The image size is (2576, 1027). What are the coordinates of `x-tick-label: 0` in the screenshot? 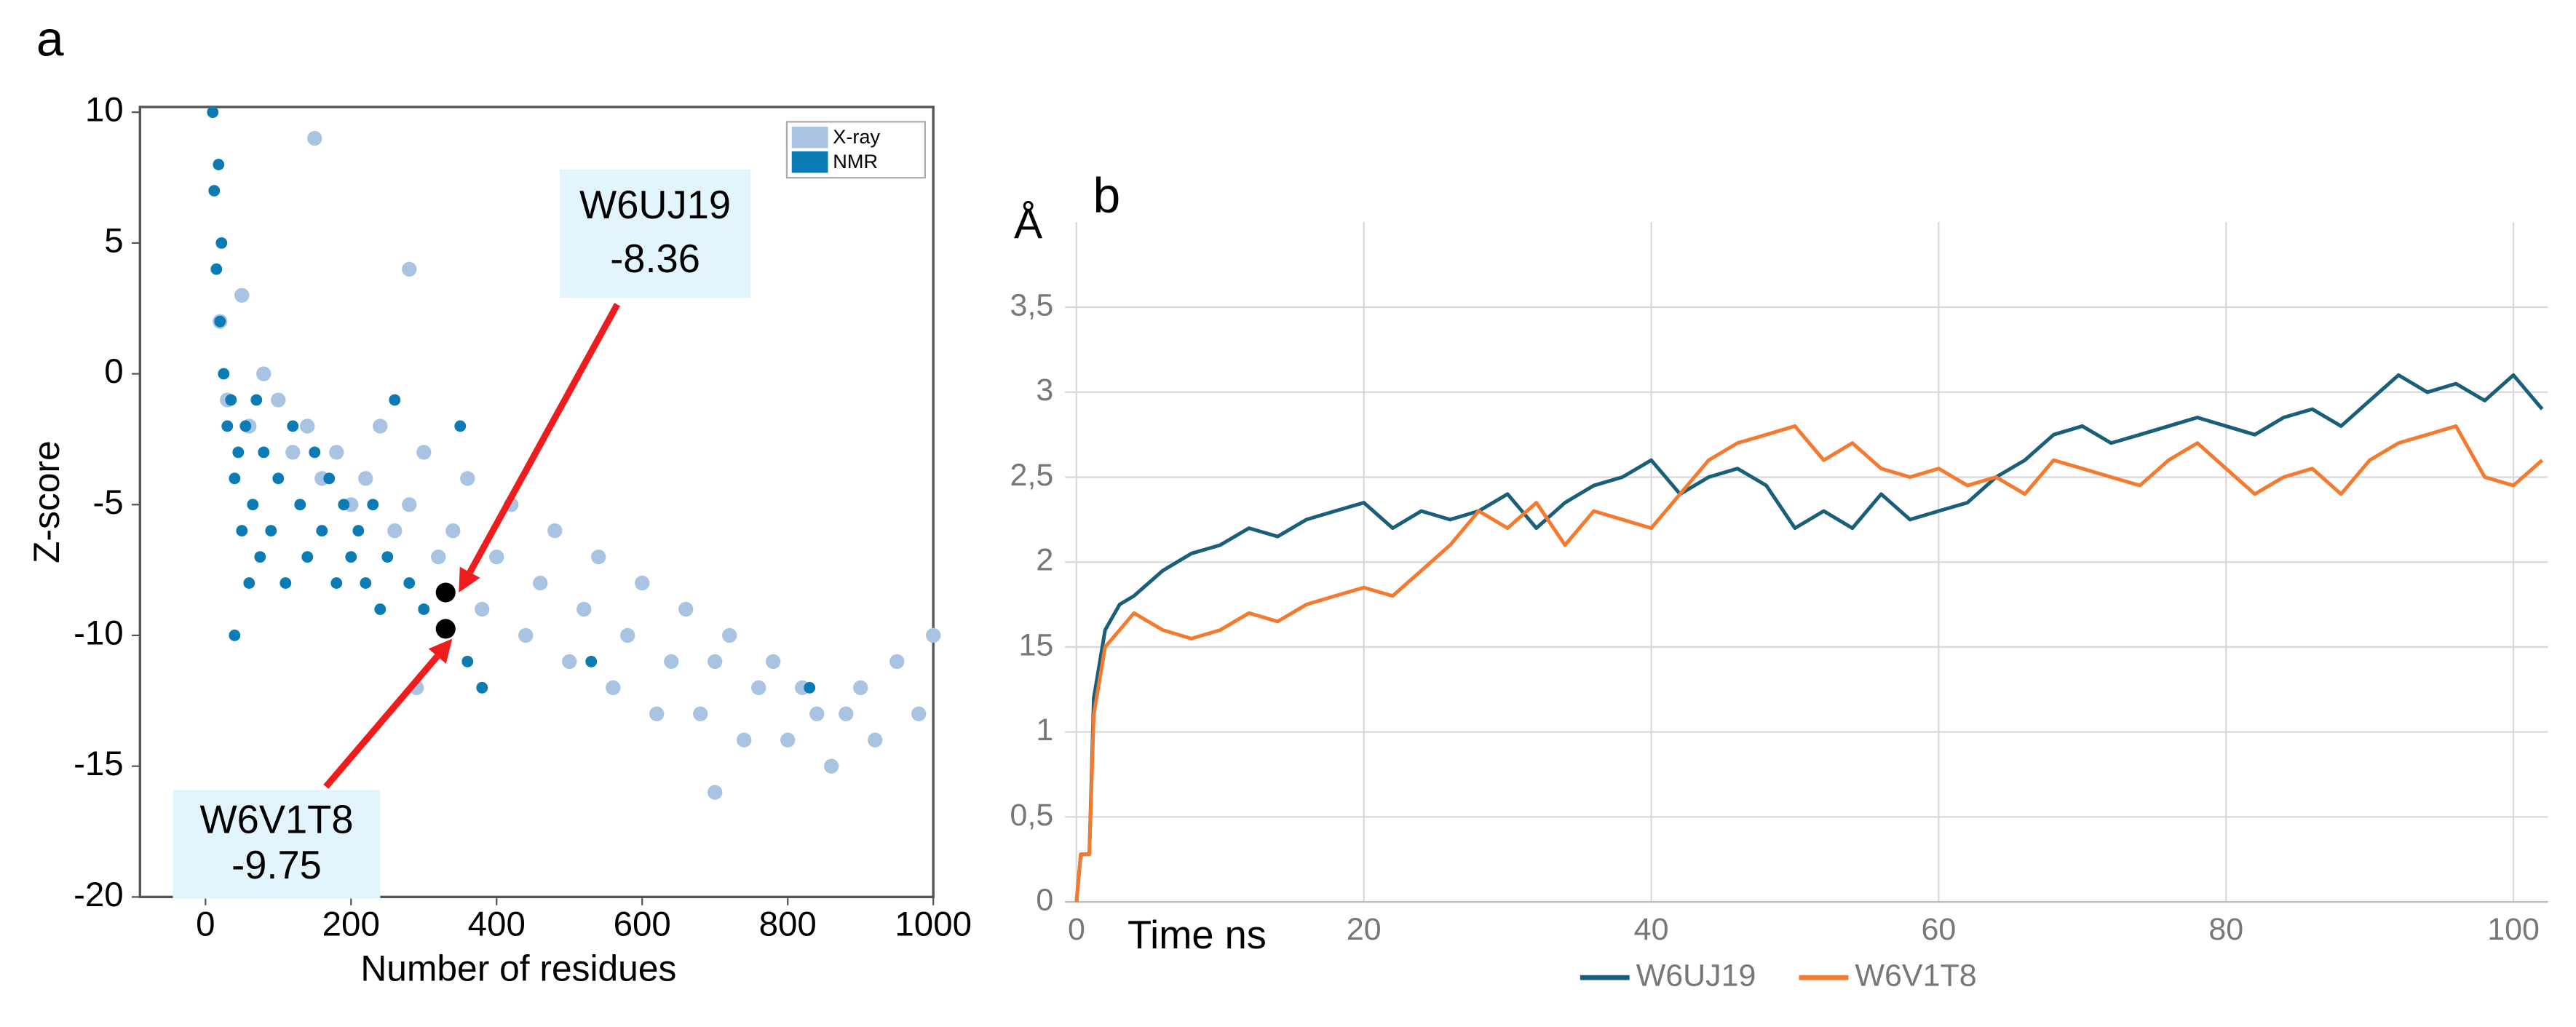 It's located at (205, 925).